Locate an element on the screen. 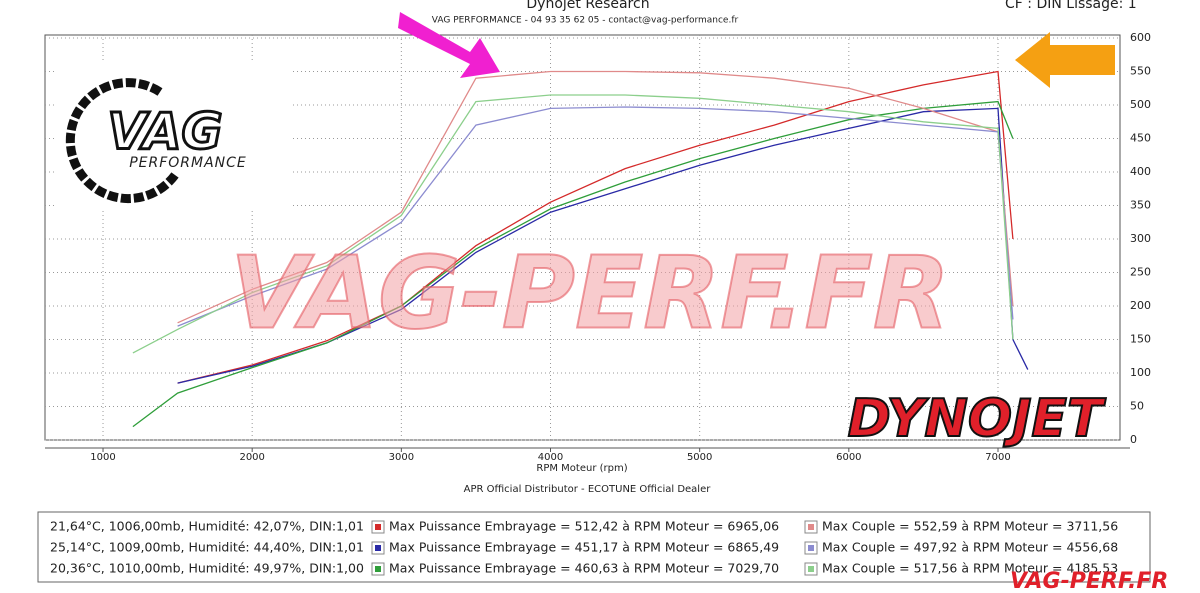  corner-logo: VAG-PERF.FR is located at coordinates (1089, 581).